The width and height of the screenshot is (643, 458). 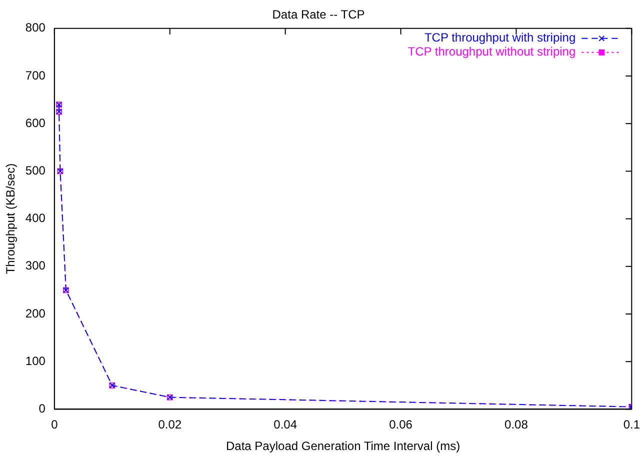 I want to click on y-tick-label: 200, so click(x=35, y=313).